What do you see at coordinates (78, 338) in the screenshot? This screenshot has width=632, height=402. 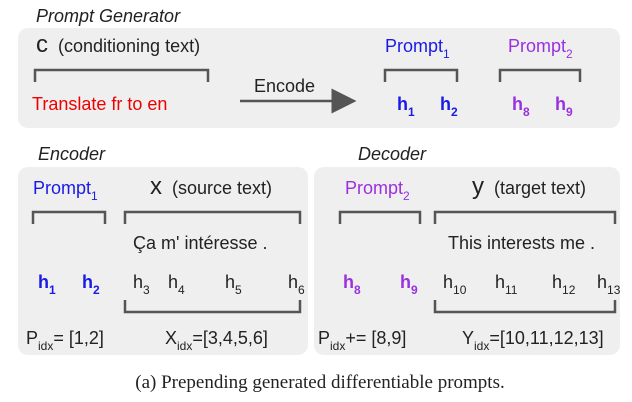 I see `prompt-index-tail: = [1,2]` at bounding box center [78, 338].